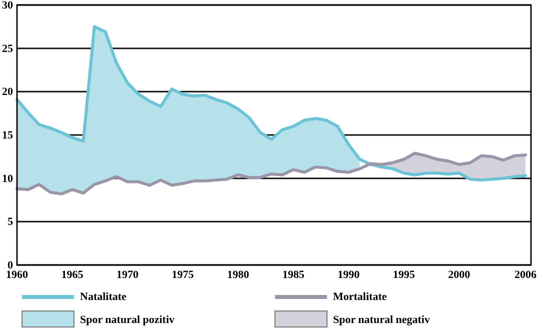 This screenshot has width=544, height=334. I want to click on y-tick-label: 10, so click(8, 178).